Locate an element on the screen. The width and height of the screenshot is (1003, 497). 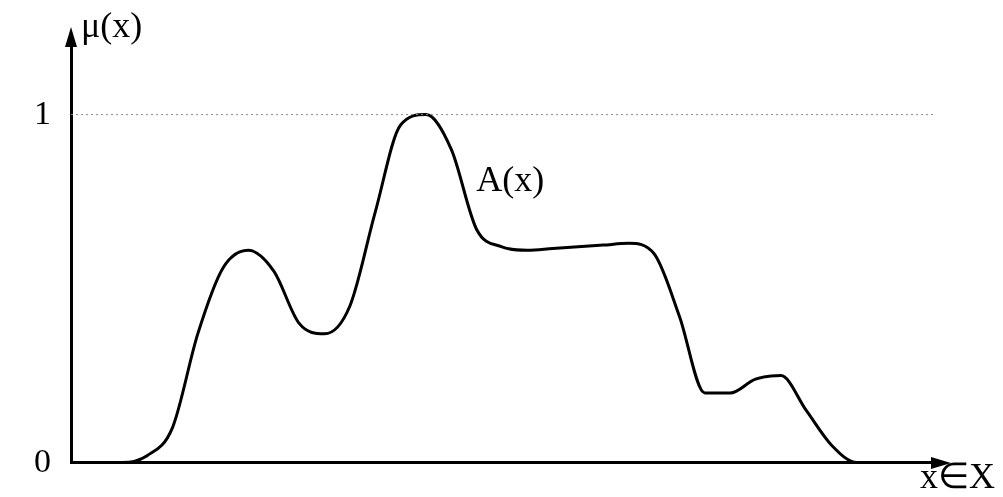
x-axis-title: x∈X is located at coordinates (957, 476).